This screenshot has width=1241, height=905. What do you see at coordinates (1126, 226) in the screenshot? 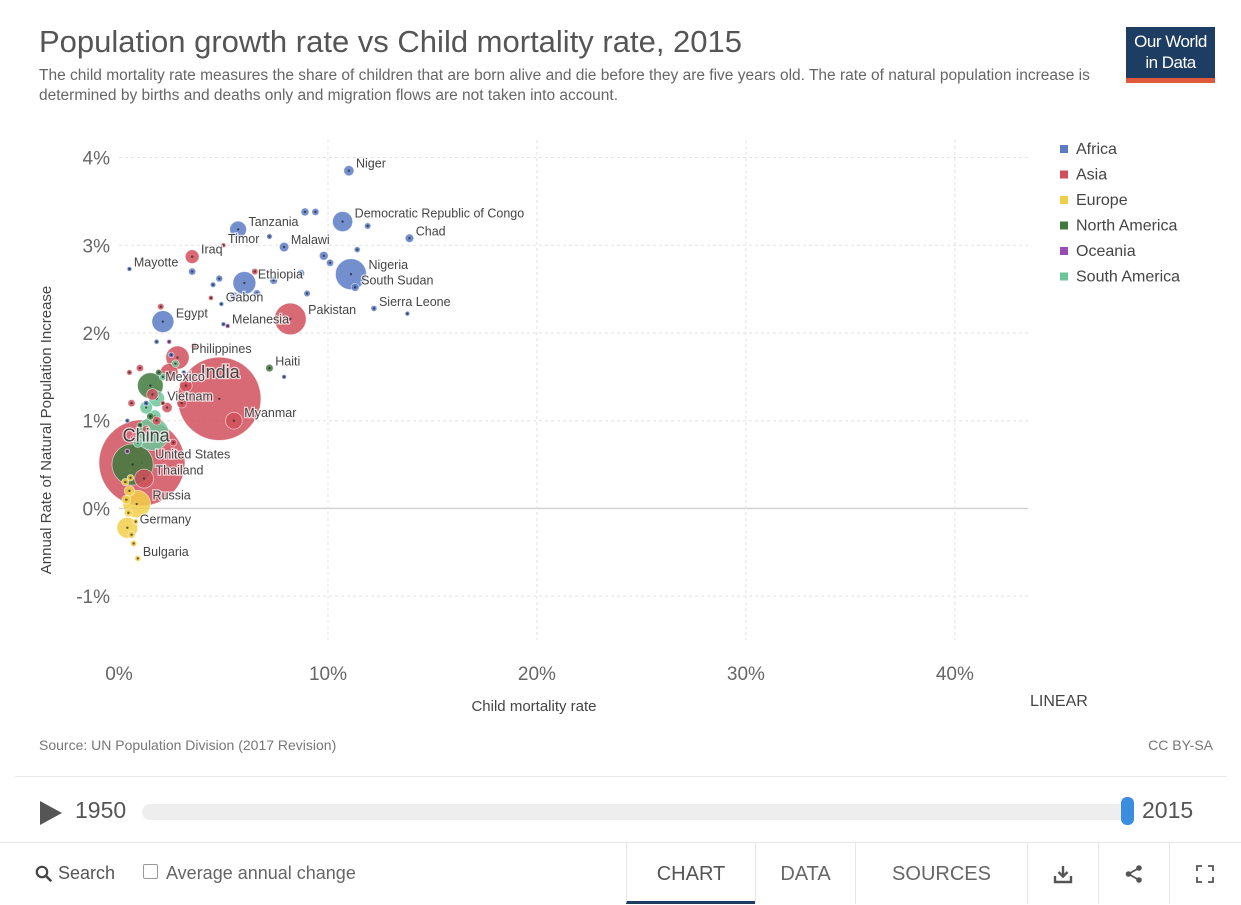
I see `legend-label: North America` at bounding box center [1126, 226].